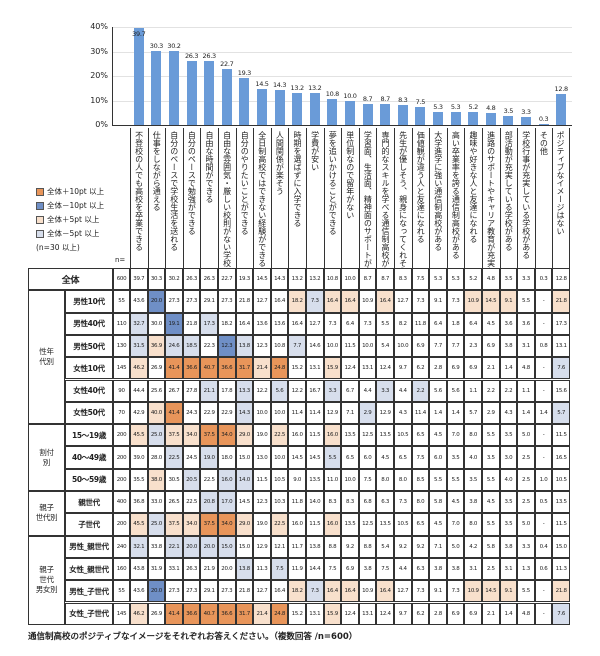 Image resolution: width=600 pixels, height=656 pixels. What do you see at coordinates (297, 87) in the screenshot?
I see `bar-value-label: 13.2` at bounding box center [297, 87].